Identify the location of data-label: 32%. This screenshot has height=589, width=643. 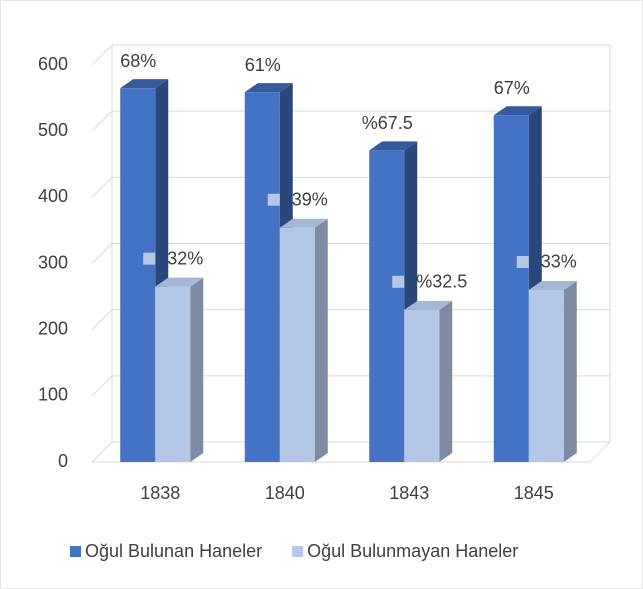
(185, 258).